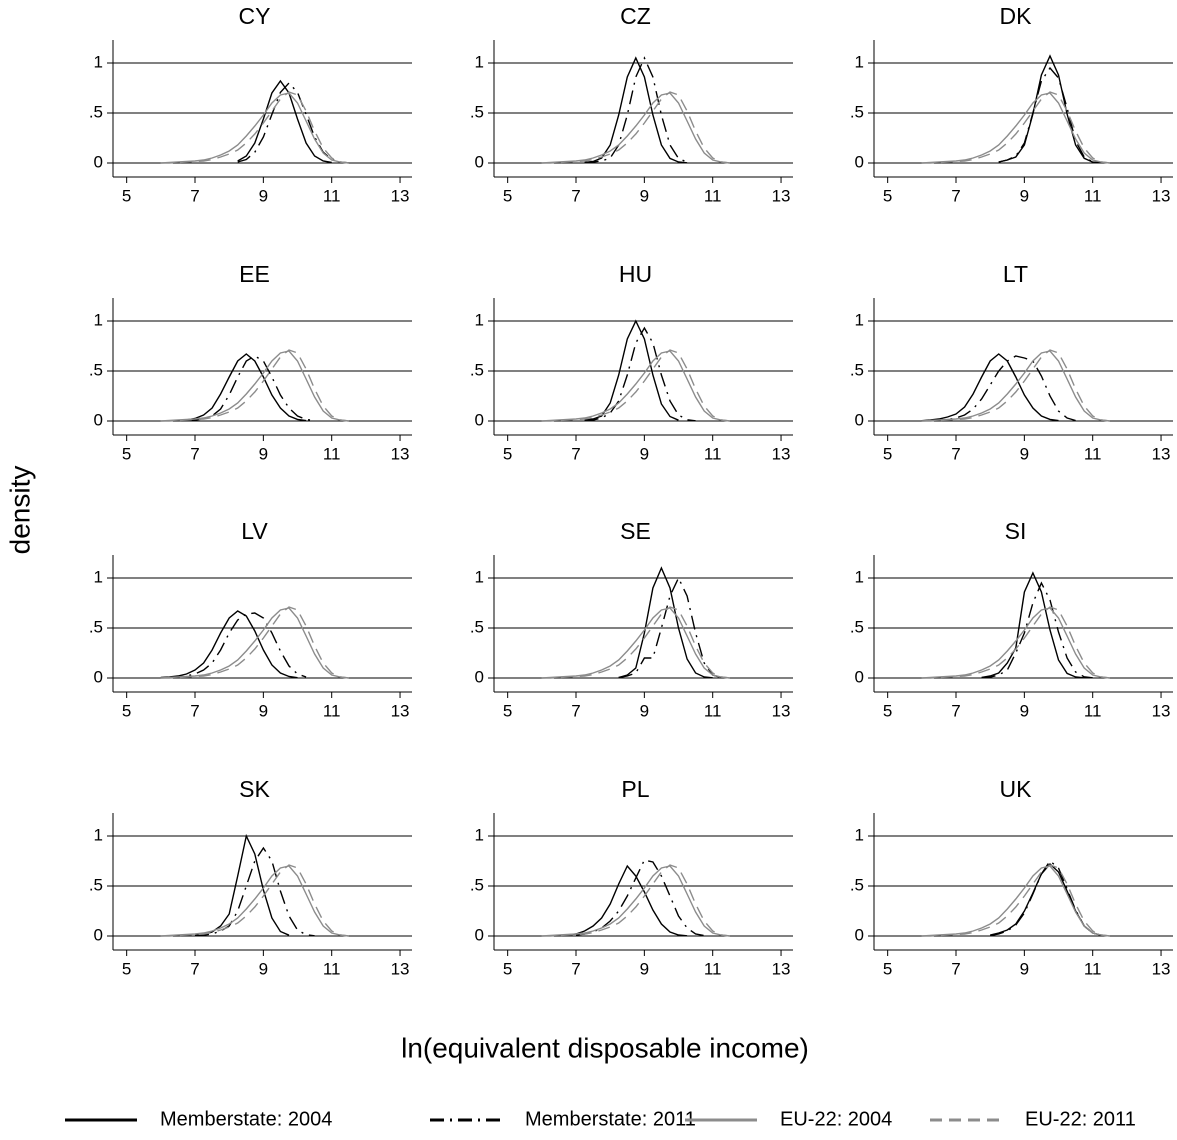 Image resolution: width=1177 pixels, height=1140 pixels. I want to click on panel-title: SK, so click(254, 789).